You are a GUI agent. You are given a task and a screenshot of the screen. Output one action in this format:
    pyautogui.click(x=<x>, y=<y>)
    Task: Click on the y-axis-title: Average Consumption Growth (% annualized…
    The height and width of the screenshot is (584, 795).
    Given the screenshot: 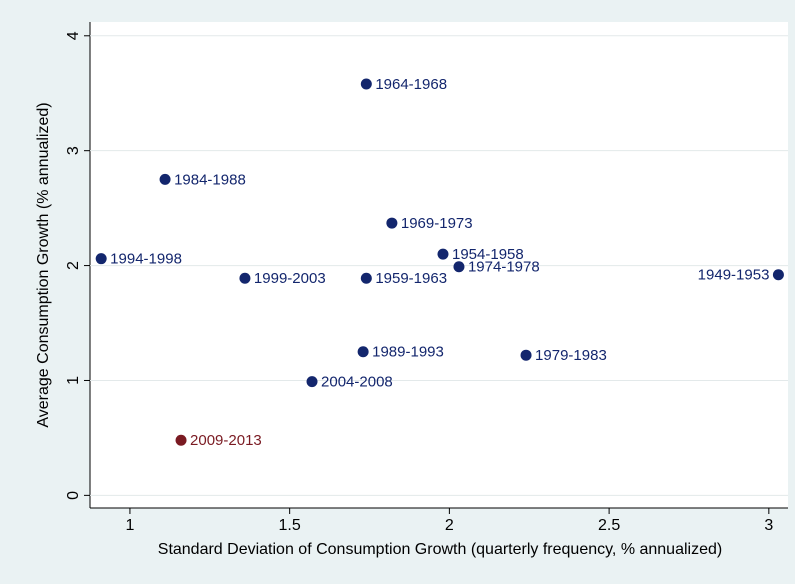 What is the action you would take?
    pyautogui.click(x=43, y=264)
    